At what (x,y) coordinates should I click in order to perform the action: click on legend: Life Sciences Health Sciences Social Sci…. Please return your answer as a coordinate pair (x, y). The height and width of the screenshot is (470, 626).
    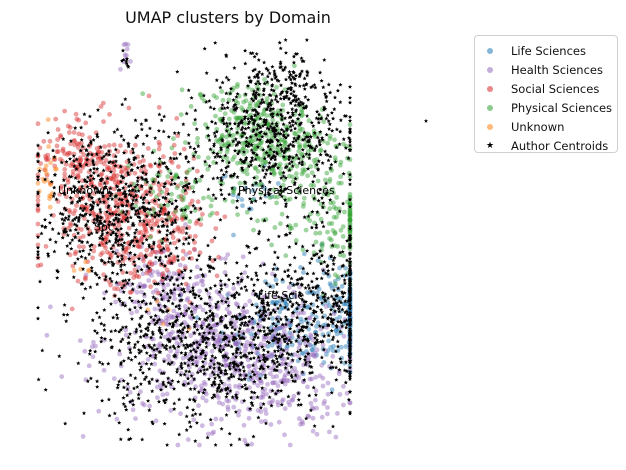
    Looking at the image, I should click on (546, 94).